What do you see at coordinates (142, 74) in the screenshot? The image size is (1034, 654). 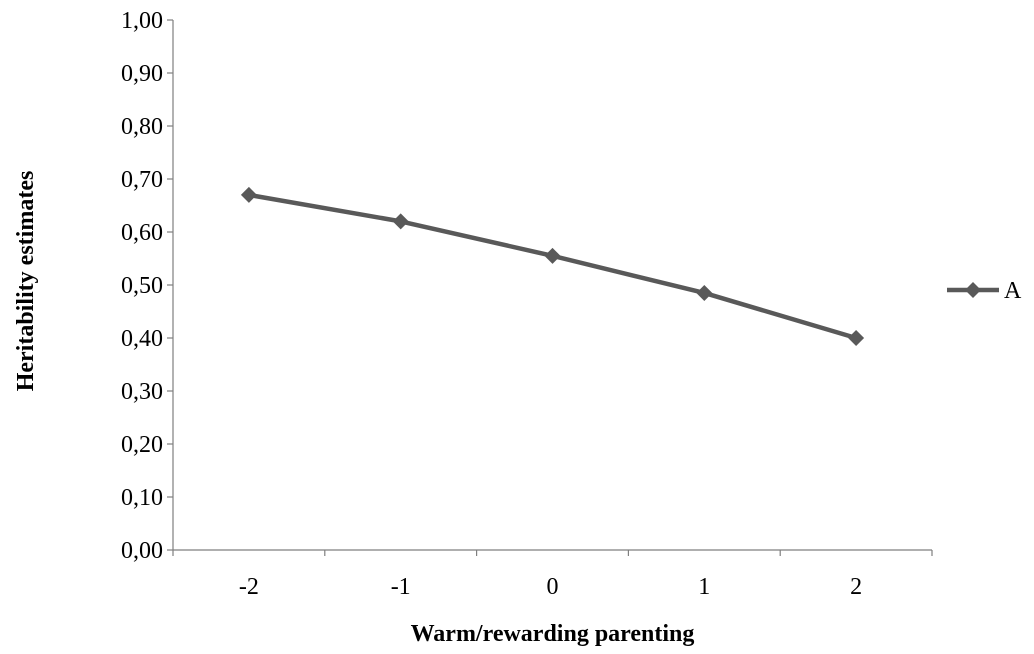 I see `y-tick-label: 0,90` at bounding box center [142, 74].